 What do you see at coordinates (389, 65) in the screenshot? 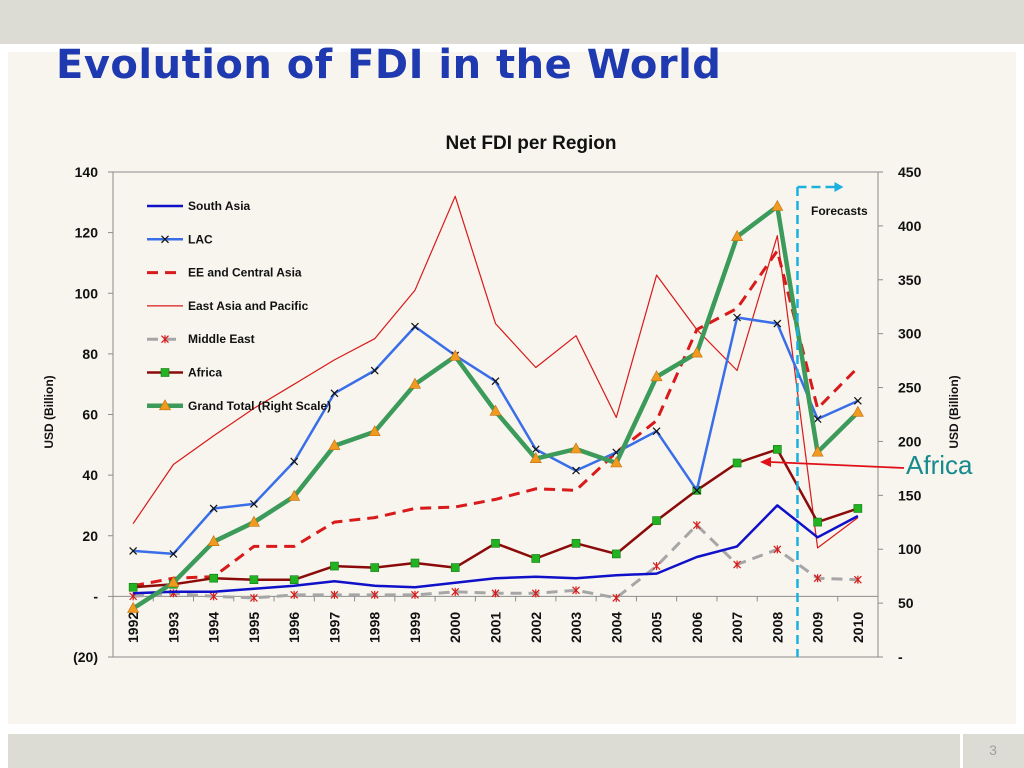
I see `slide-title: Evolution of FDI in the World` at bounding box center [389, 65].